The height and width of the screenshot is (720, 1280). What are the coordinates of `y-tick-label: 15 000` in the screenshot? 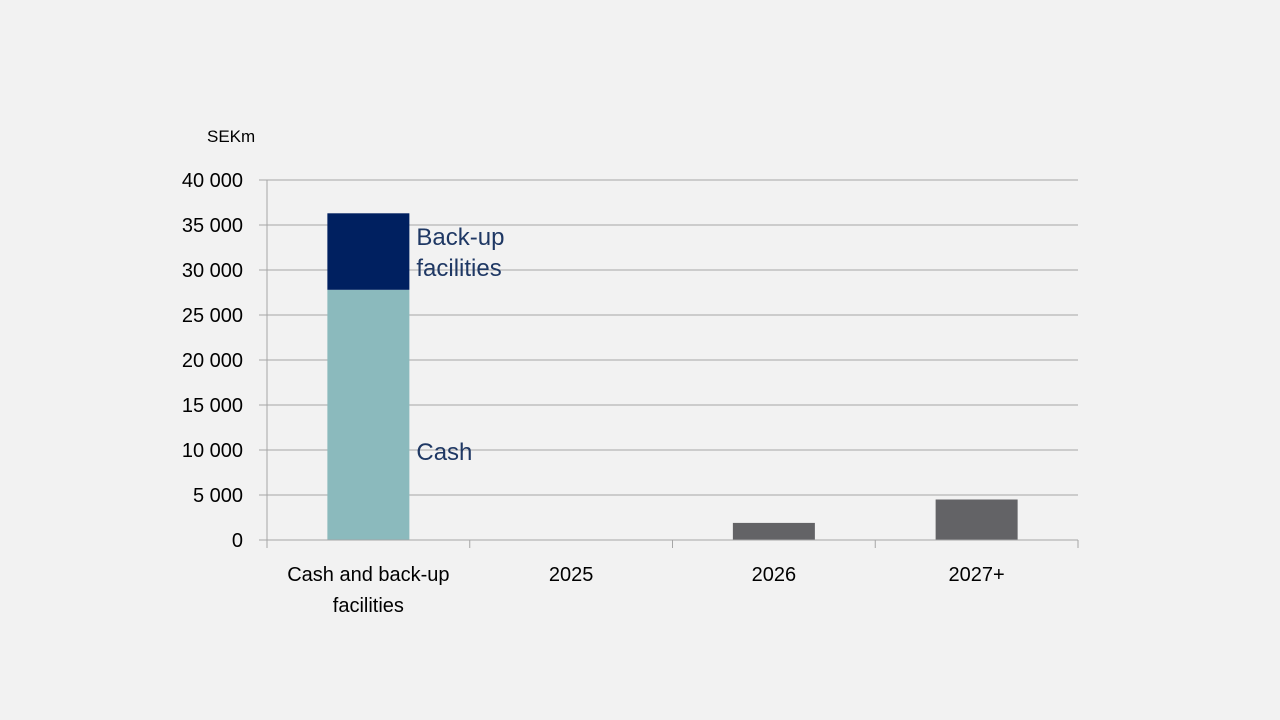 It's located at (212, 406).